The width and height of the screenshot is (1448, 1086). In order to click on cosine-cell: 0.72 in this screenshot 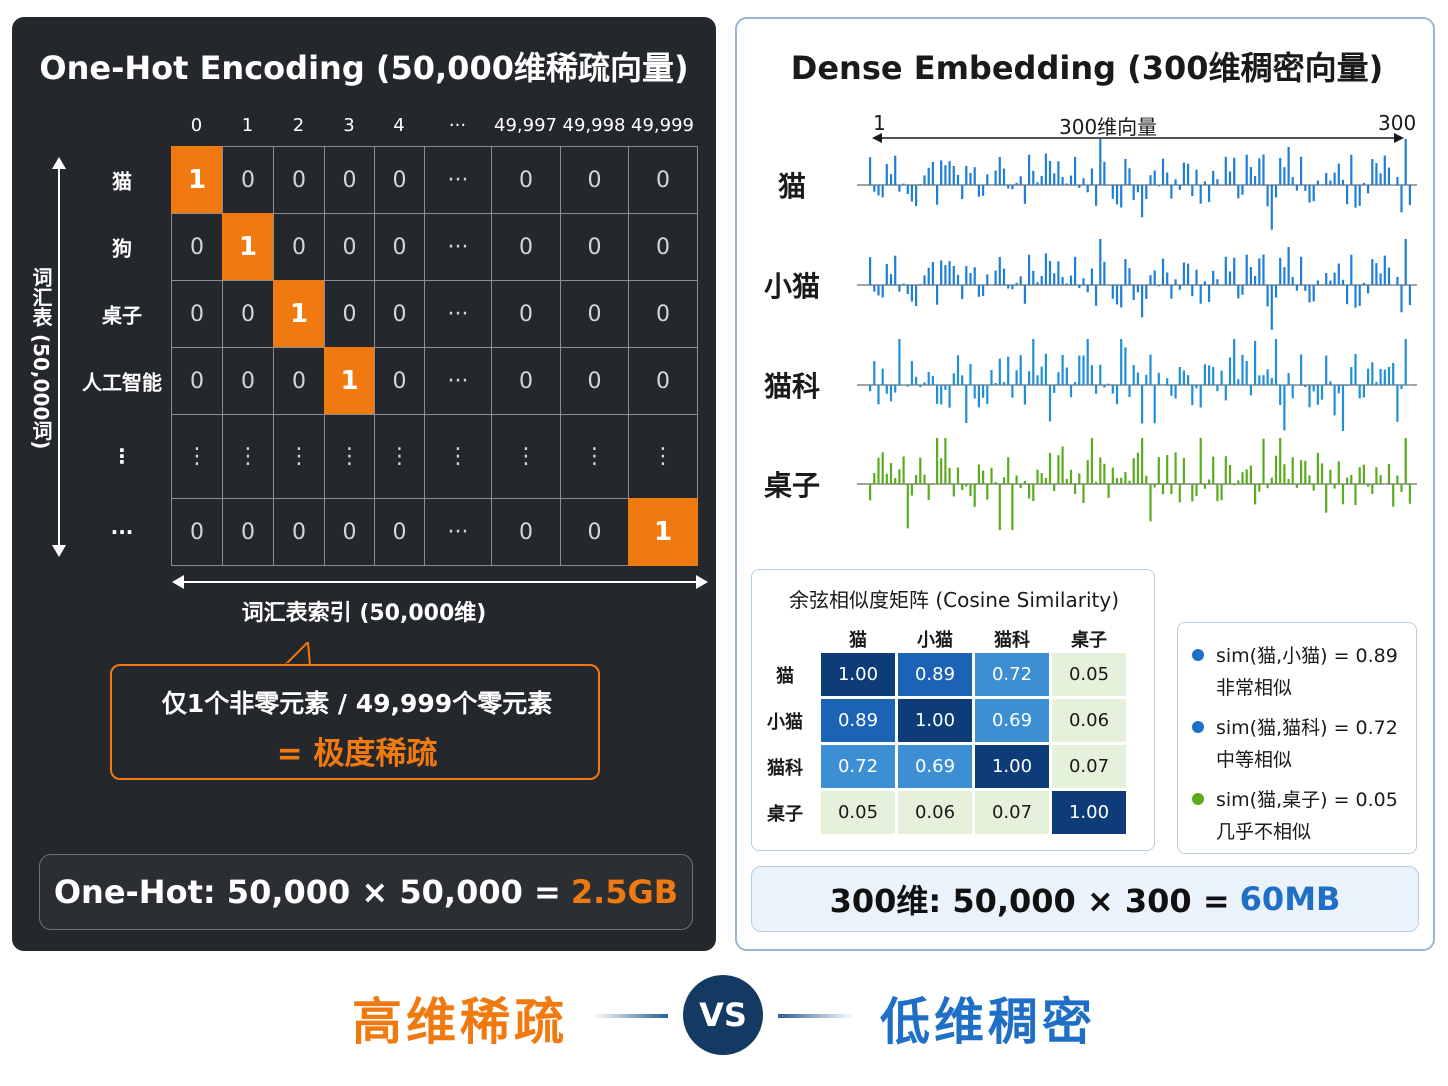, I will do `click(1012, 674)`.